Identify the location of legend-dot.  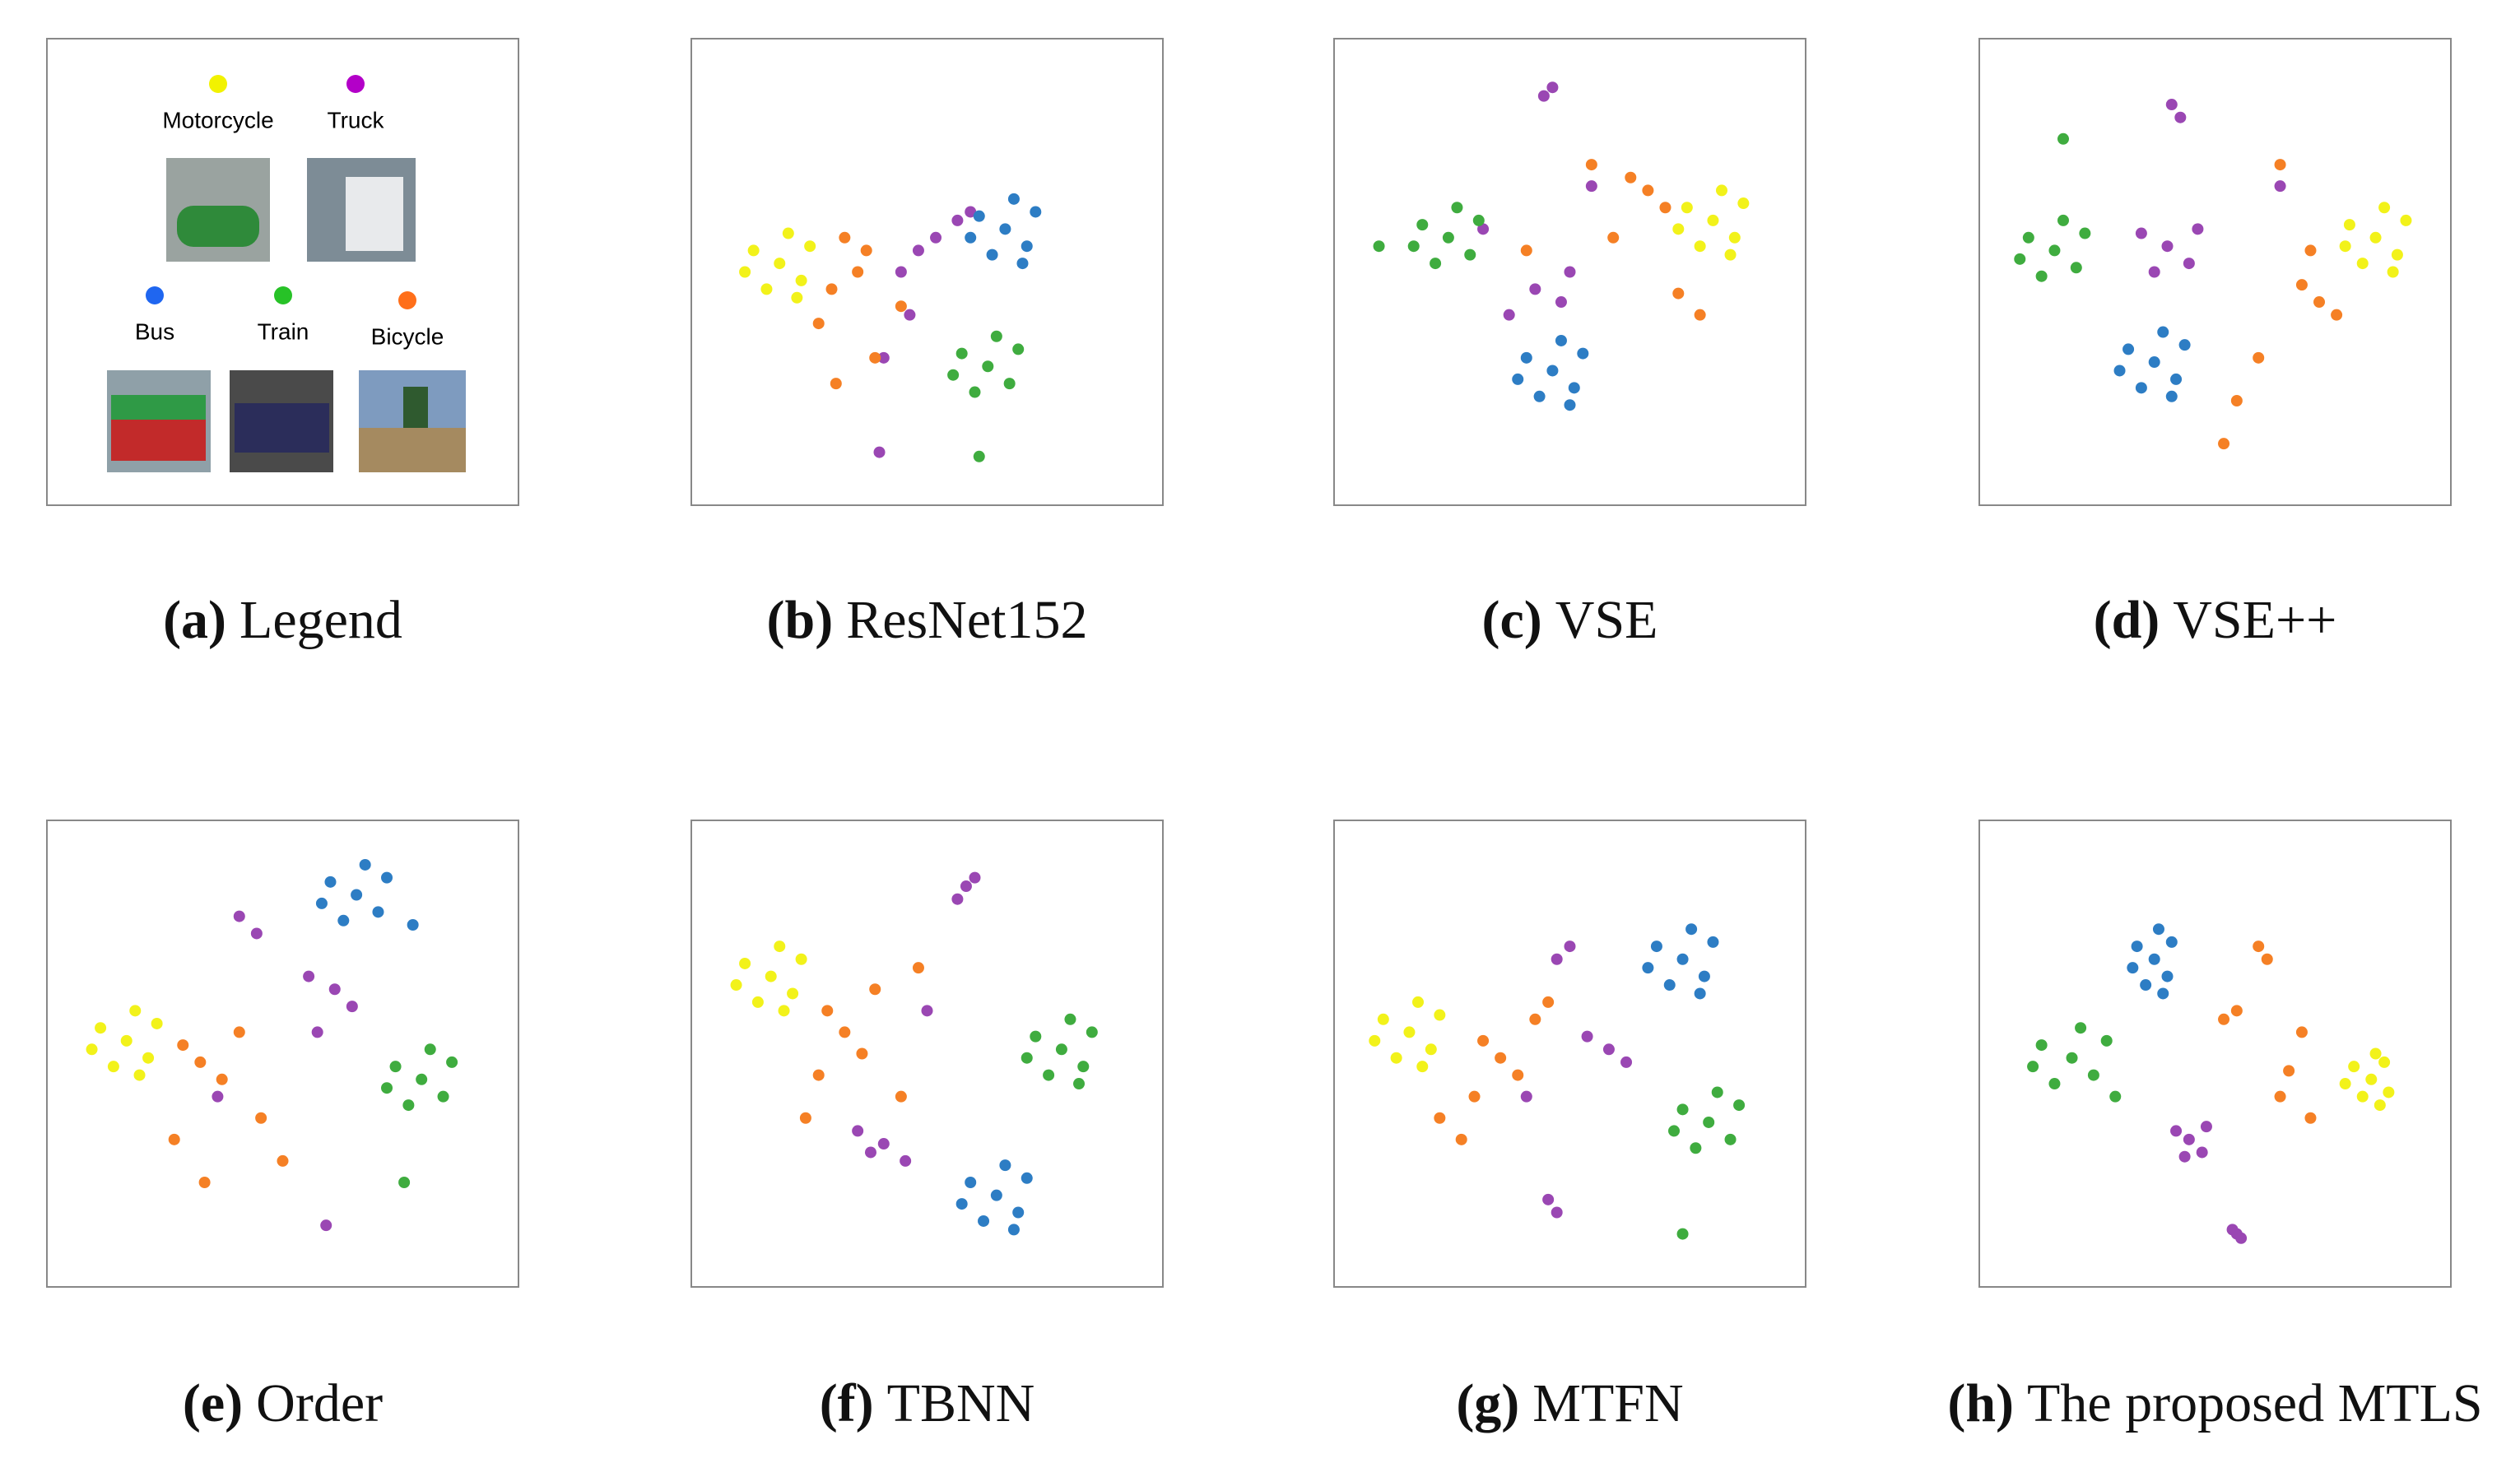
(355, 84).